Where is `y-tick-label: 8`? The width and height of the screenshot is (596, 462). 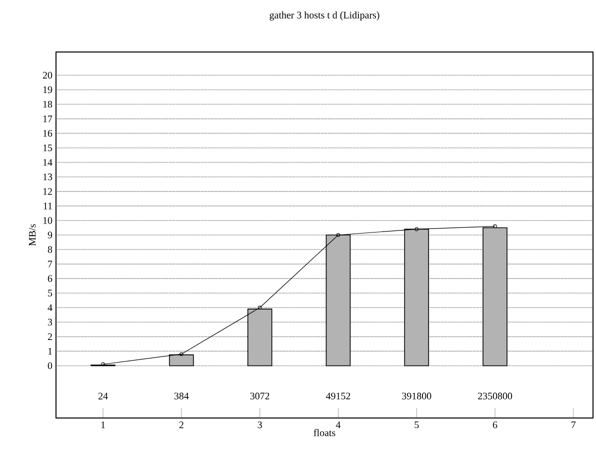
y-tick-label: 8 is located at coordinates (50, 249).